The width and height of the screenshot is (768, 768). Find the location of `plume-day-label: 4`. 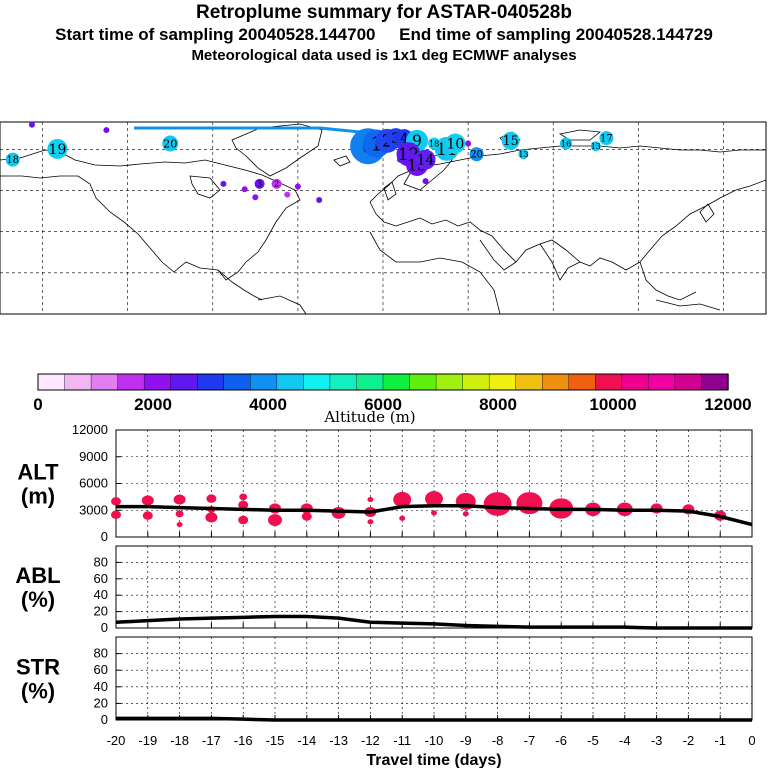

plume-day-label: 4 is located at coordinates (404, 138).